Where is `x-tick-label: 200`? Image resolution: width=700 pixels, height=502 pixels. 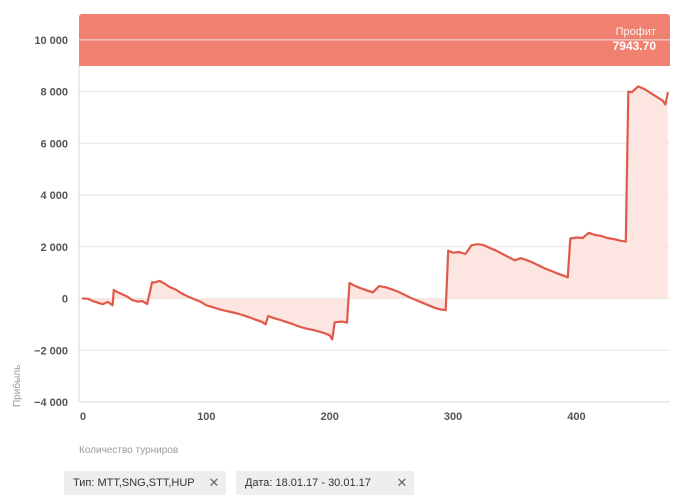
x-tick-label: 200 is located at coordinates (330, 417).